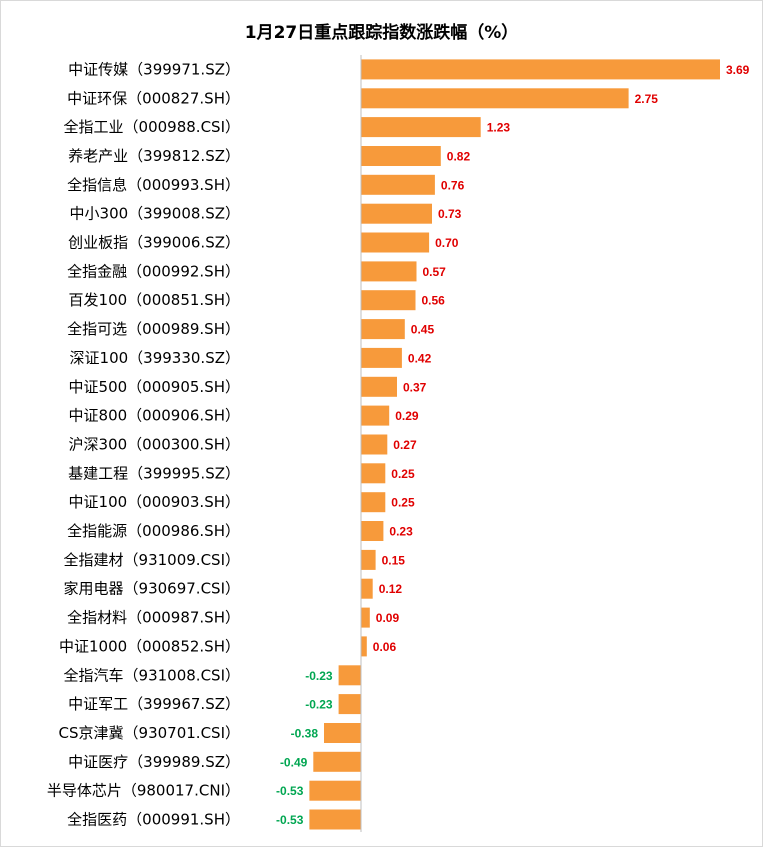 This screenshot has height=847, width=763. I want to click on category-label: 基建工程（399995.SZ）, so click(154, 473).